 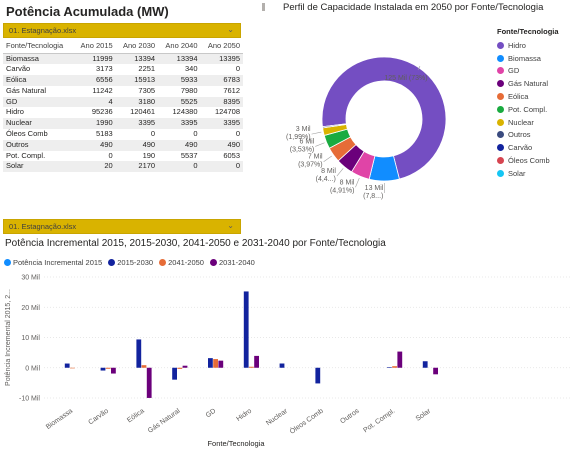 What do you see at coordinates (517, 173) in the screenshot?
I see `legend-label: Solar` at bounding box center [517, 173].